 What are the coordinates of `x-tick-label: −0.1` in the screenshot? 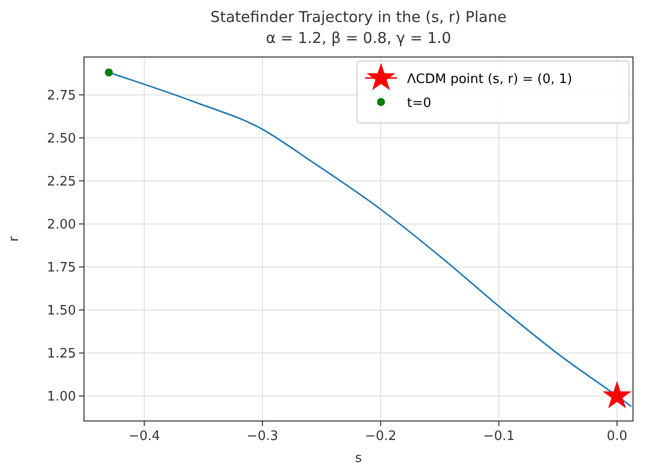 It's located at (499, 436).